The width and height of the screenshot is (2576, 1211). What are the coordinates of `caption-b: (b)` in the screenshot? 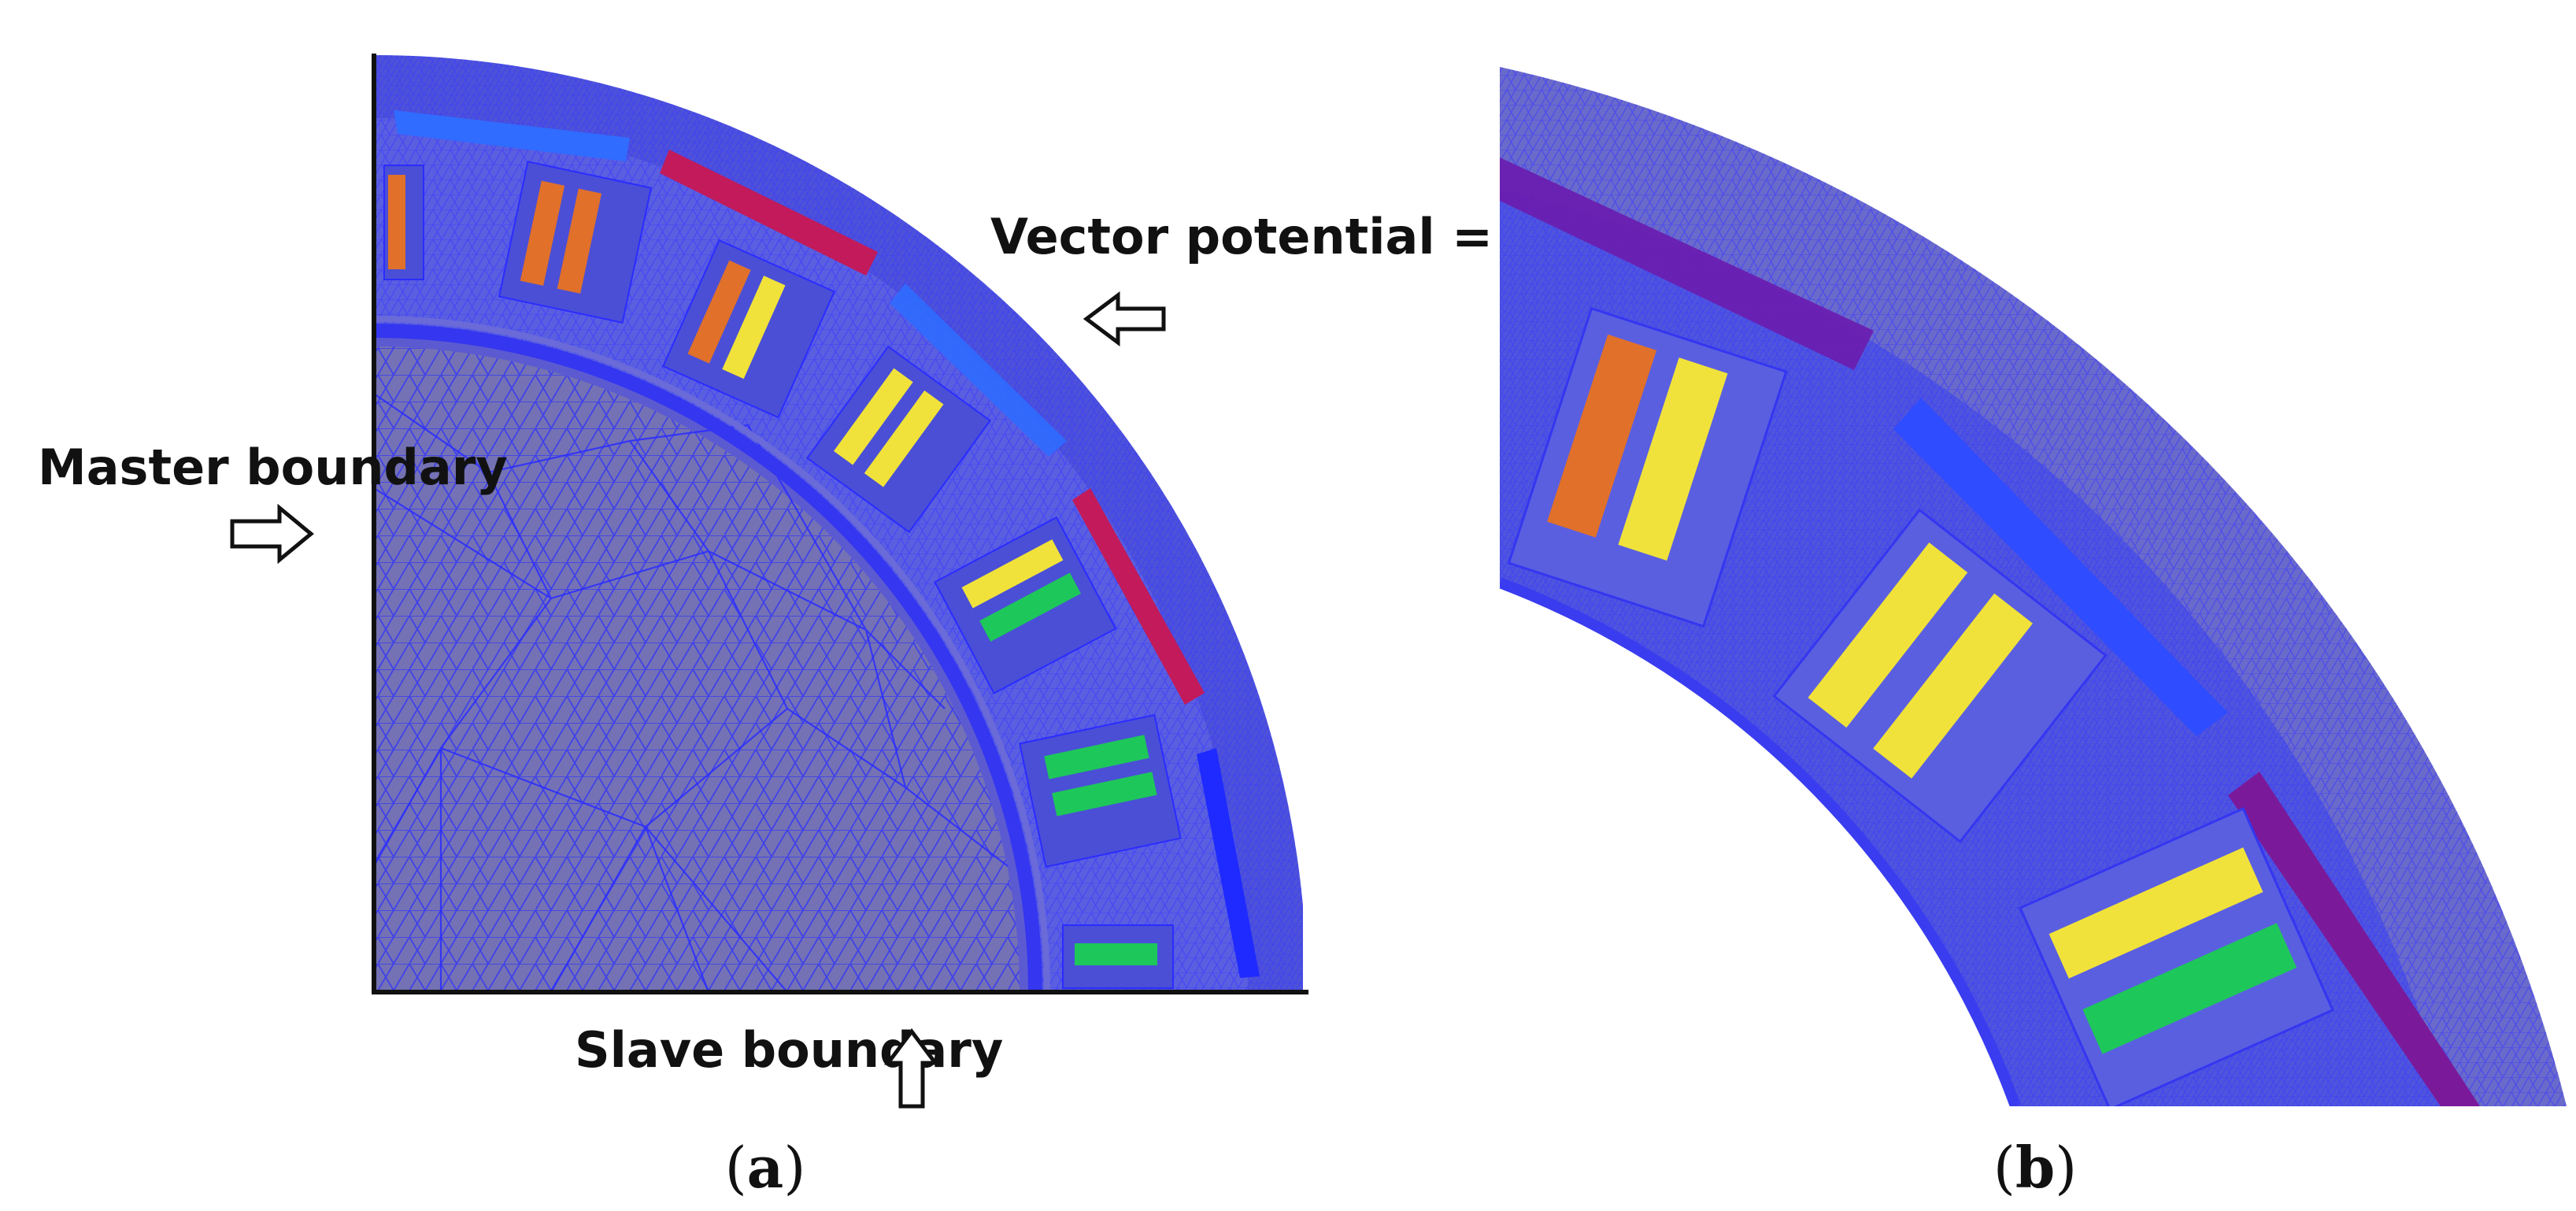 It's located at (2035, 1167).